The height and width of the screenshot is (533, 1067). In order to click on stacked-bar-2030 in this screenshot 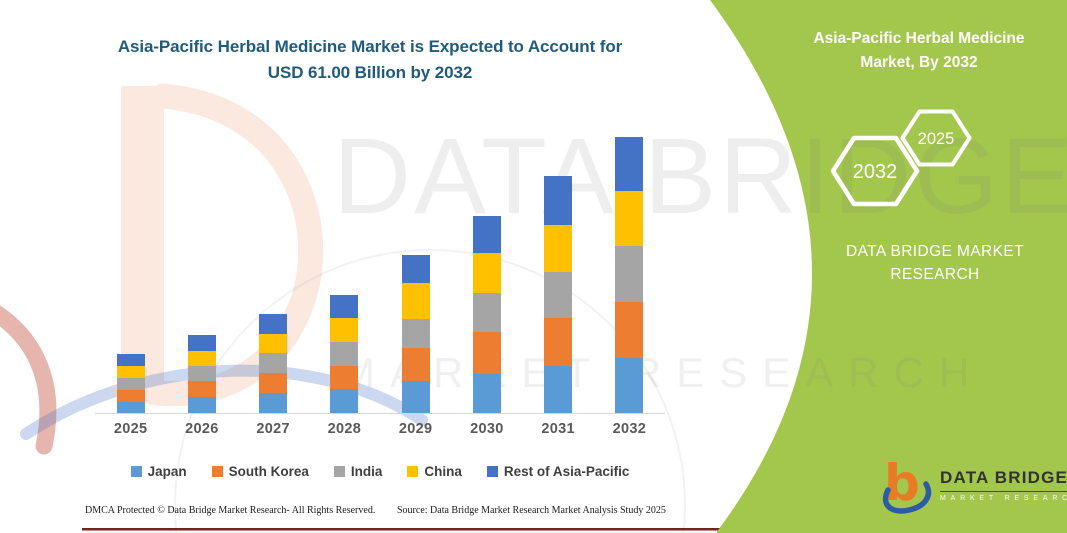, I will do `click(486, 314)`.